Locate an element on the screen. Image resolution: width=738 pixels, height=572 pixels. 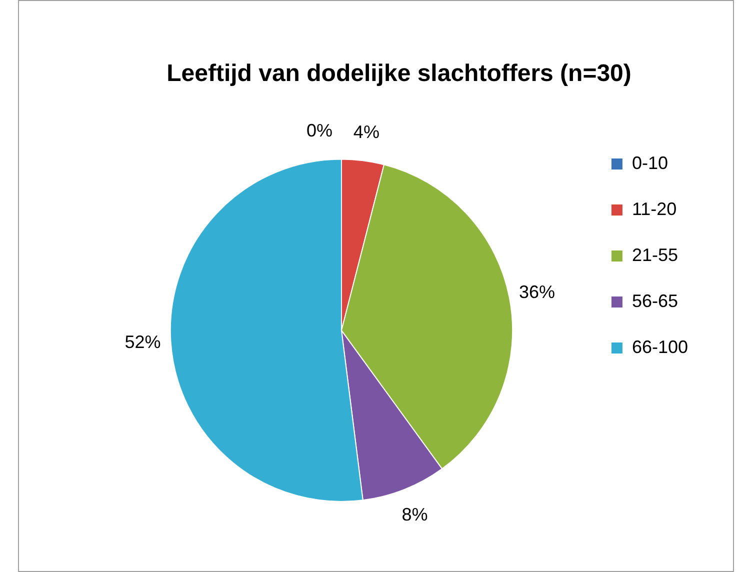
chart-title: Leeftijd van dodelijke slachtoffers (n=30) is located at coordinates (399, 74).